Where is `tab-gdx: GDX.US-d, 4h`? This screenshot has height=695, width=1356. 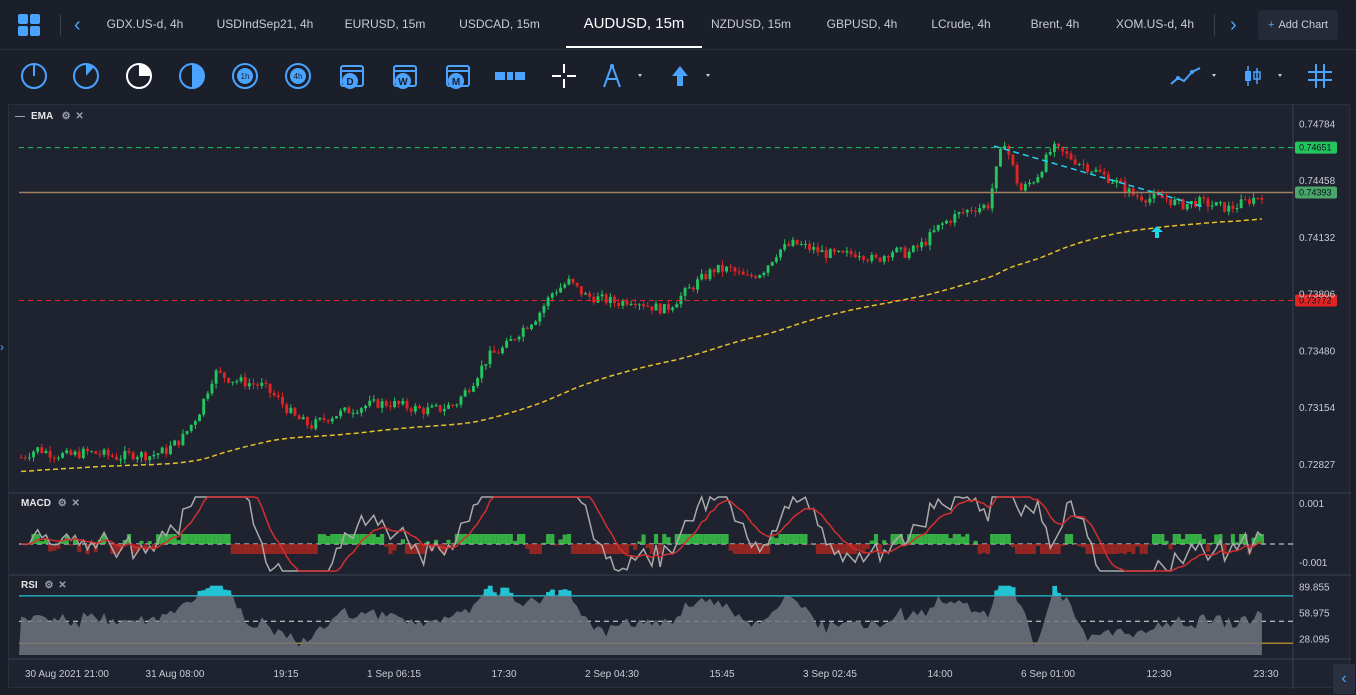
tab-gdx: GDX.US-d, 4h is located at coordinates (145, 24).